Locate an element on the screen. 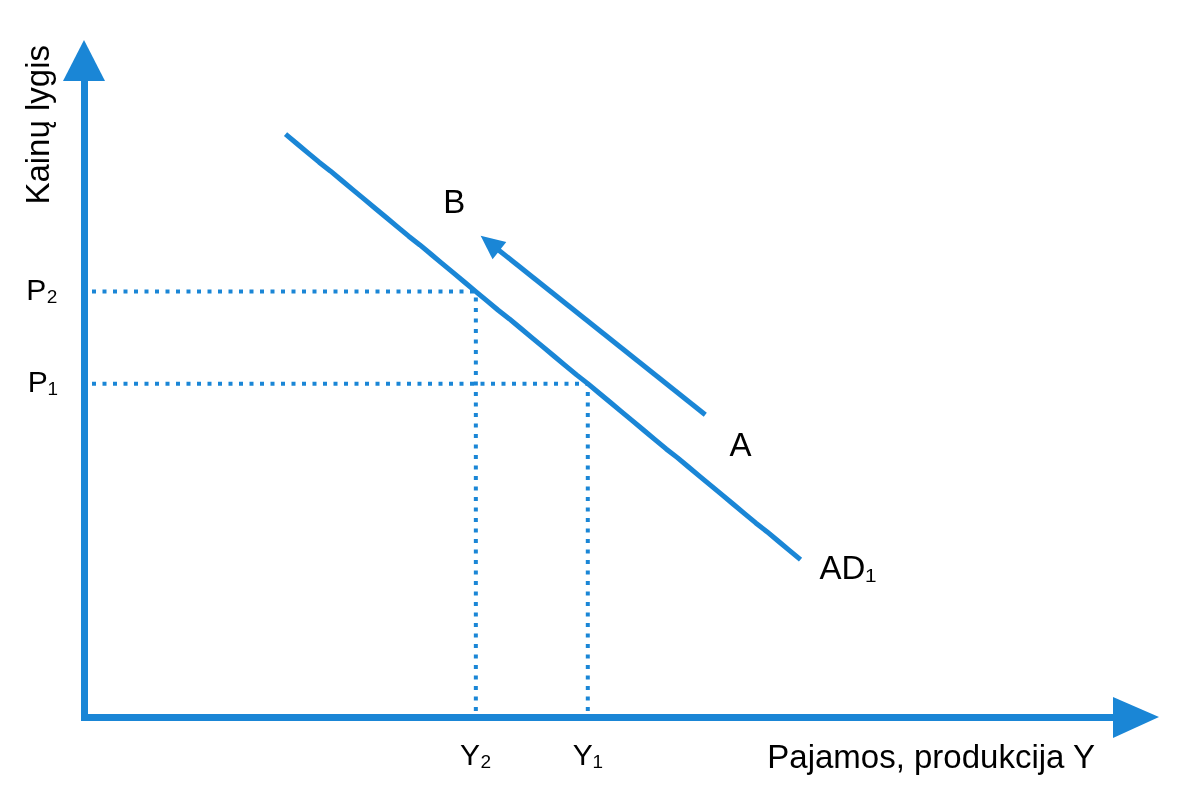 The height and width of the screenshot is (800, 1200). y-axis-title: Kainų lygis is located at coordinates (38, 125).